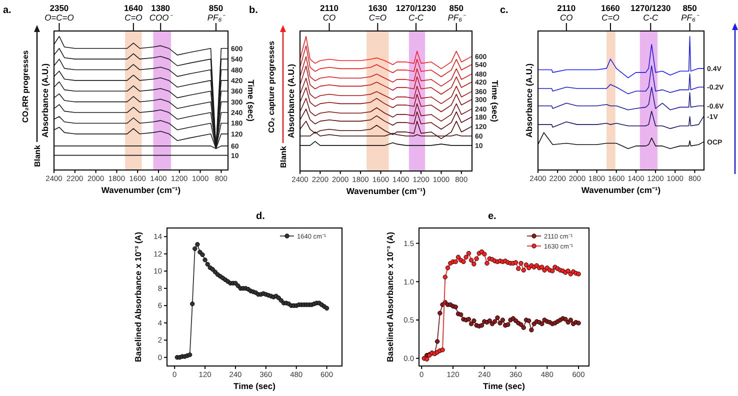 The image size is (738, 396). I want to click on text: a., so click(7, 10).